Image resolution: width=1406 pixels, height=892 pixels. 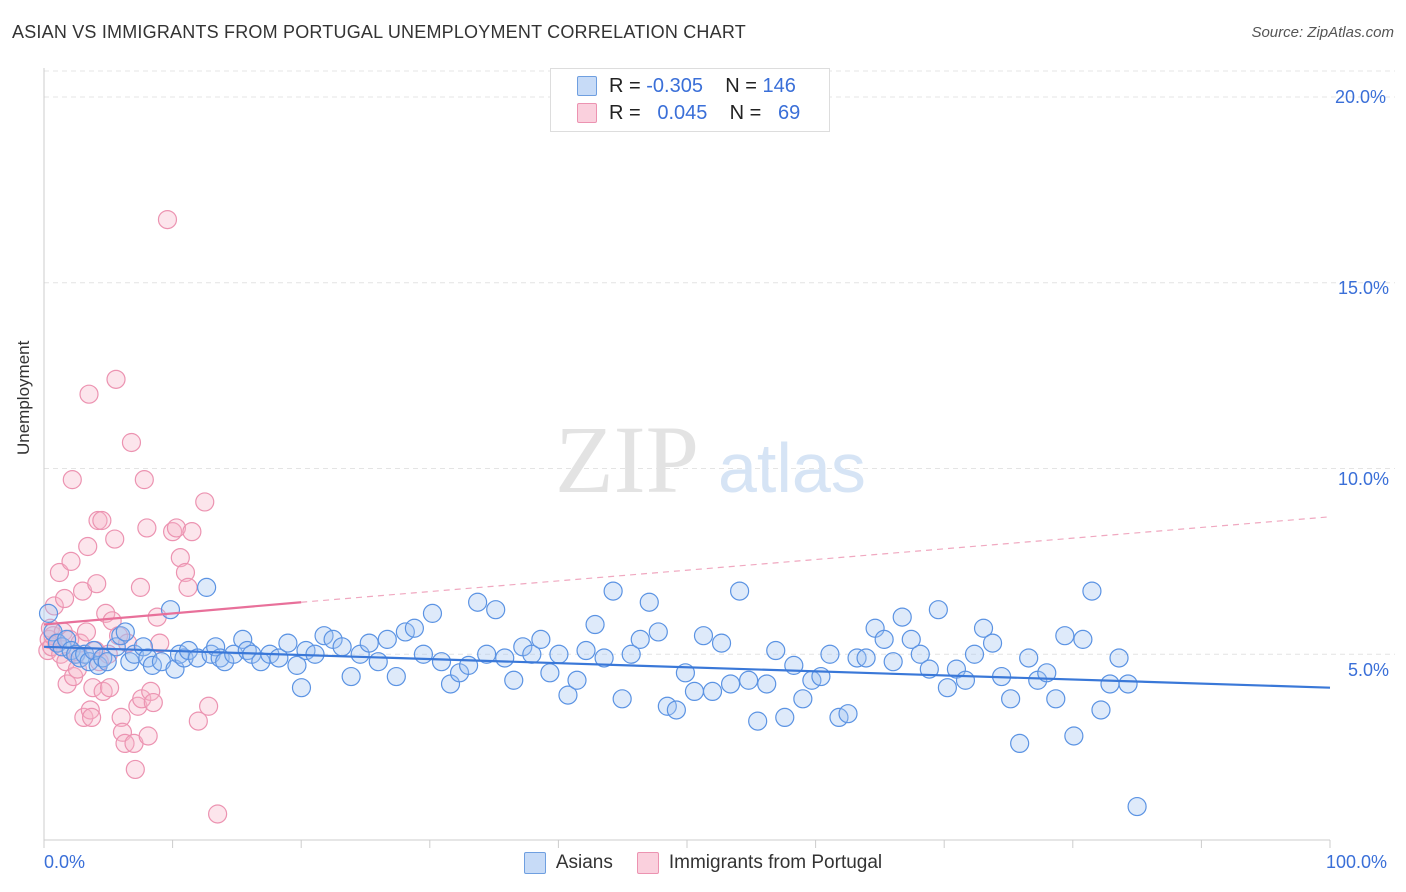 I want to click on series-legend: Asians Immigrants from Portugal, so click(x=703, y=863).